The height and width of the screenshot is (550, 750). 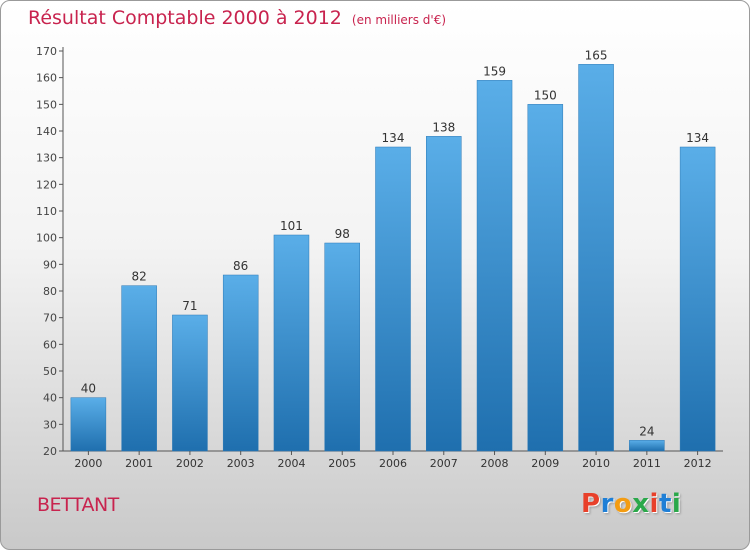 What do you see at coordinates (443, 127) in the screenshot?
I see `bar-value-label: 138` at bounding box center [443, 127].